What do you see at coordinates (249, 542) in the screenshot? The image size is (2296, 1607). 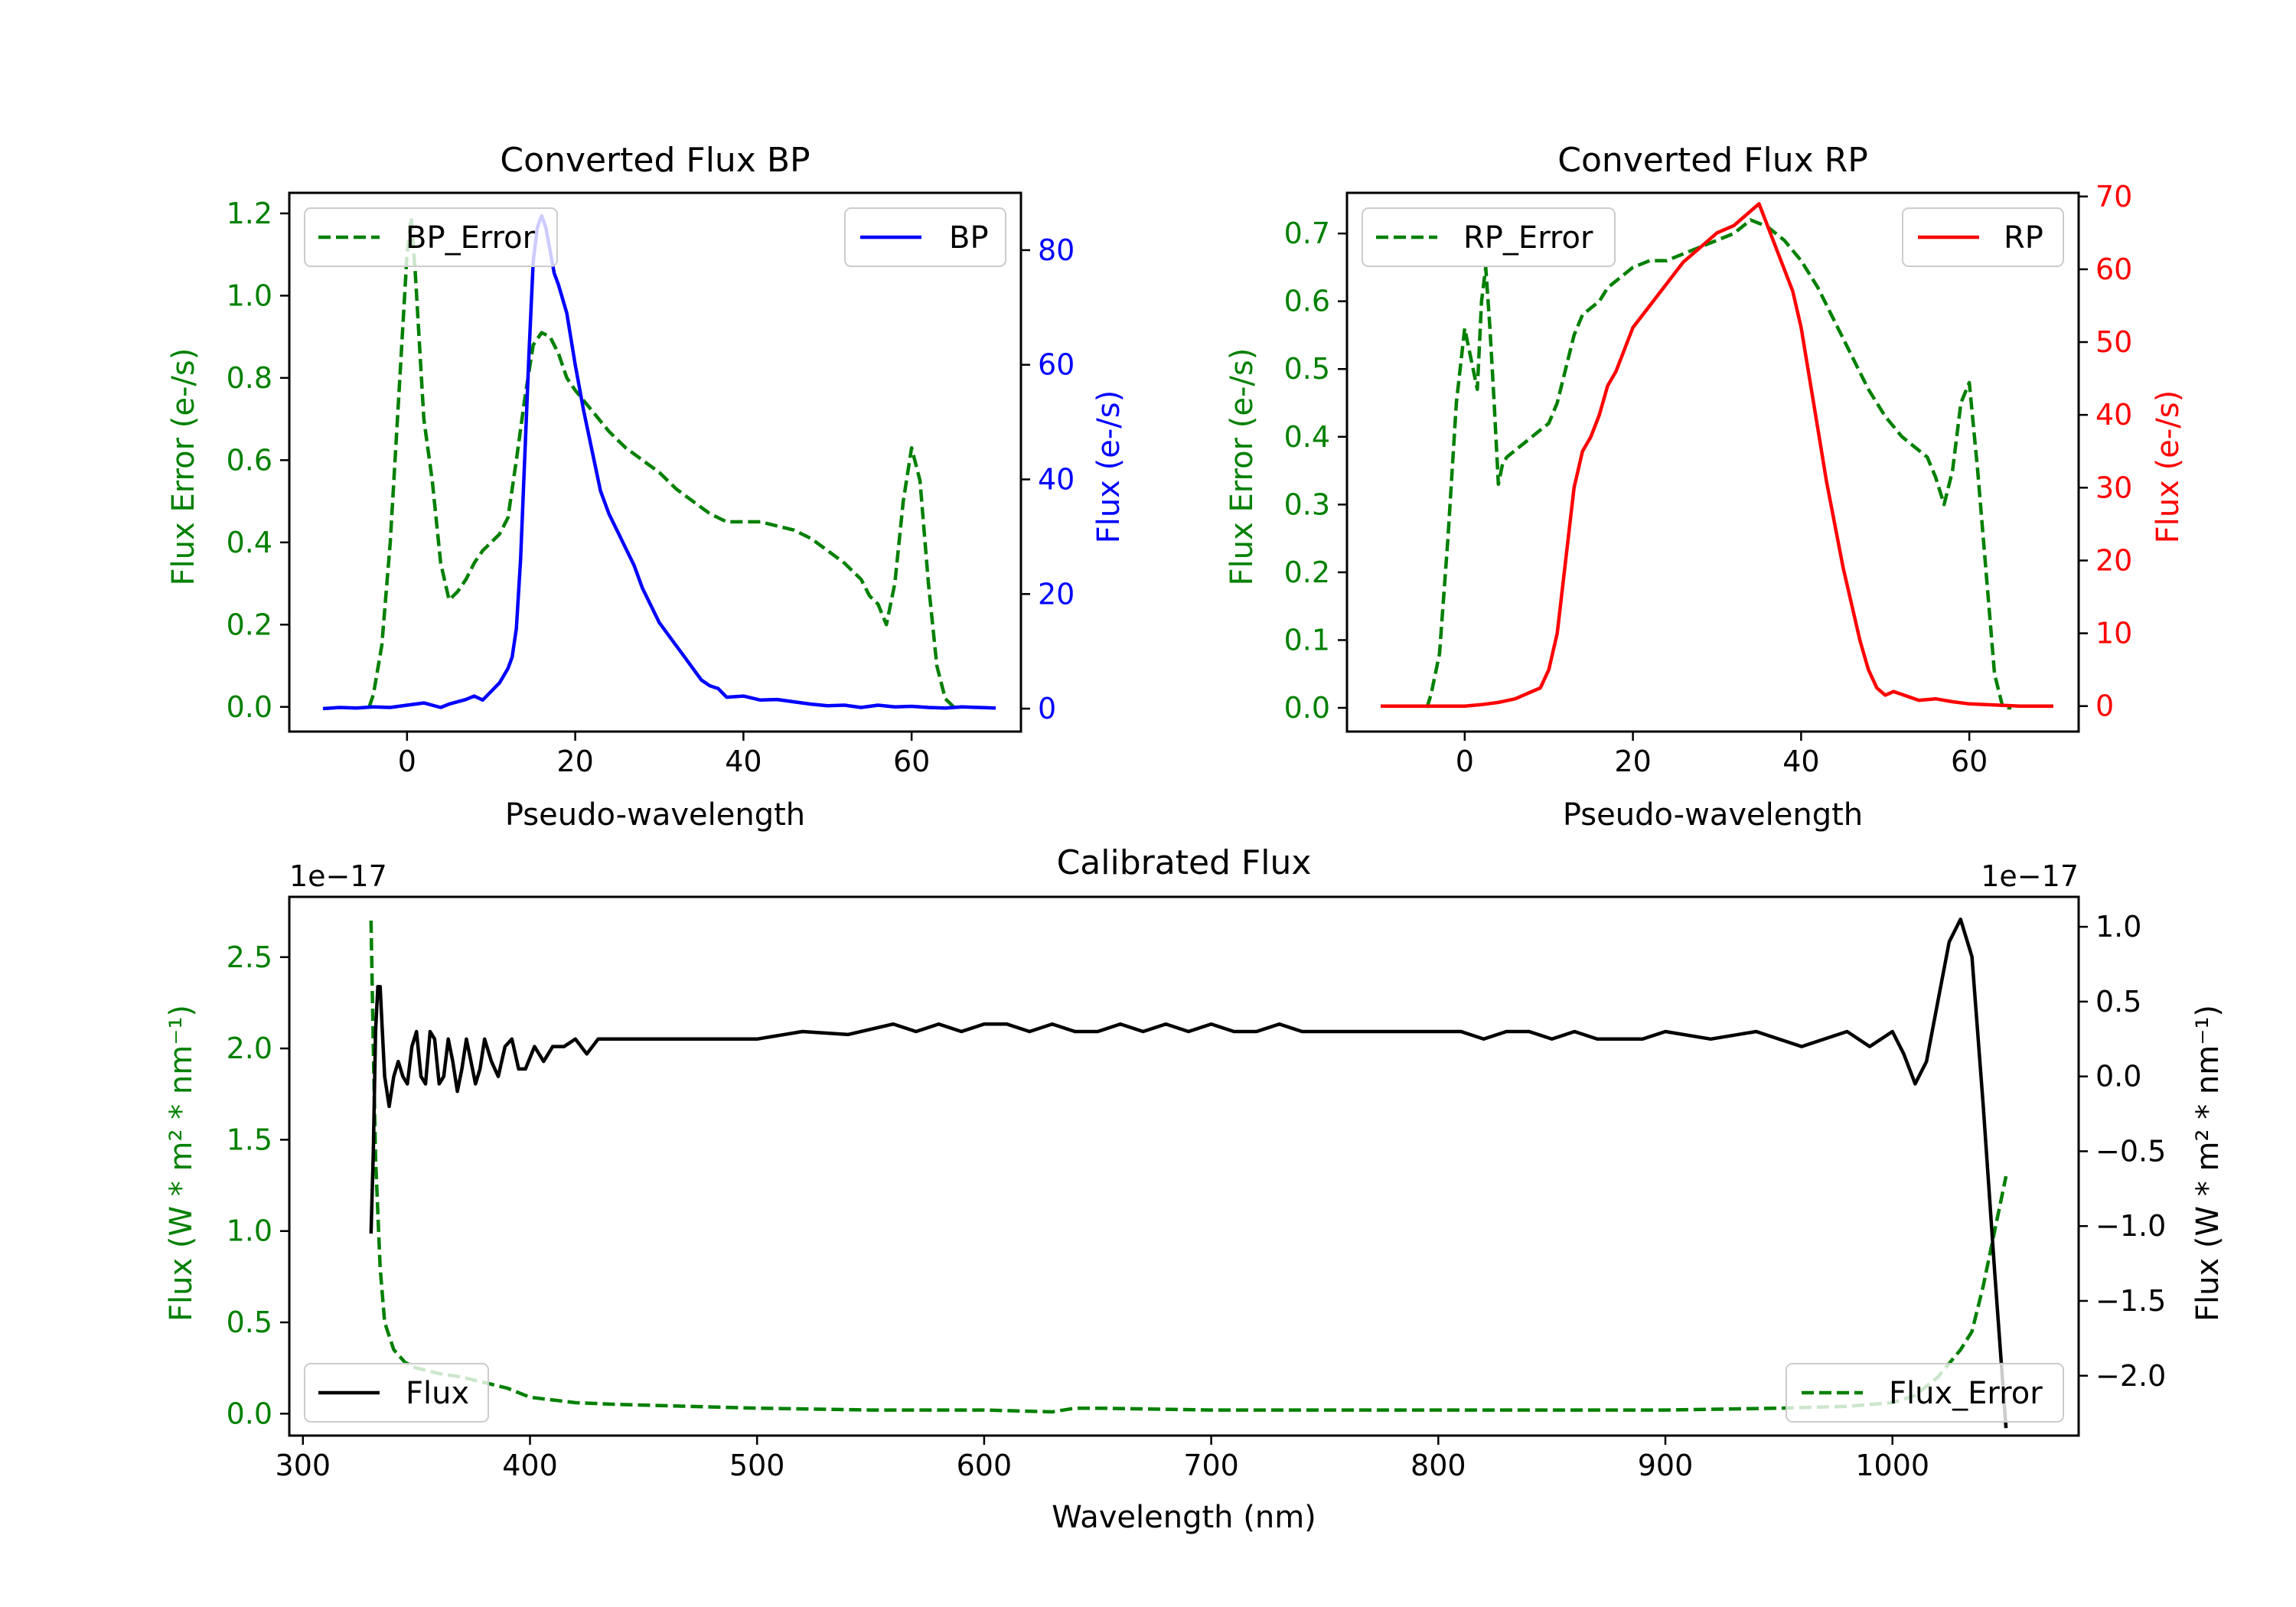 I see `bp-left-y-tick-label: 0.4` at bounding box center [249, 542].